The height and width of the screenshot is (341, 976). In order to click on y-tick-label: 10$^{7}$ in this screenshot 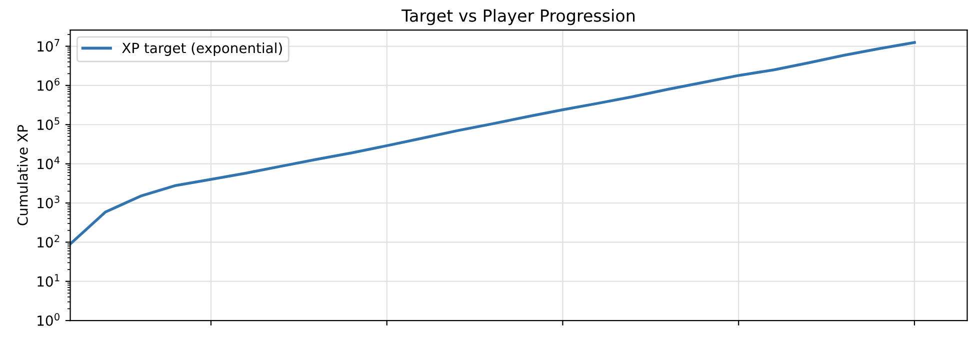, I will do `click(49, 45)`.